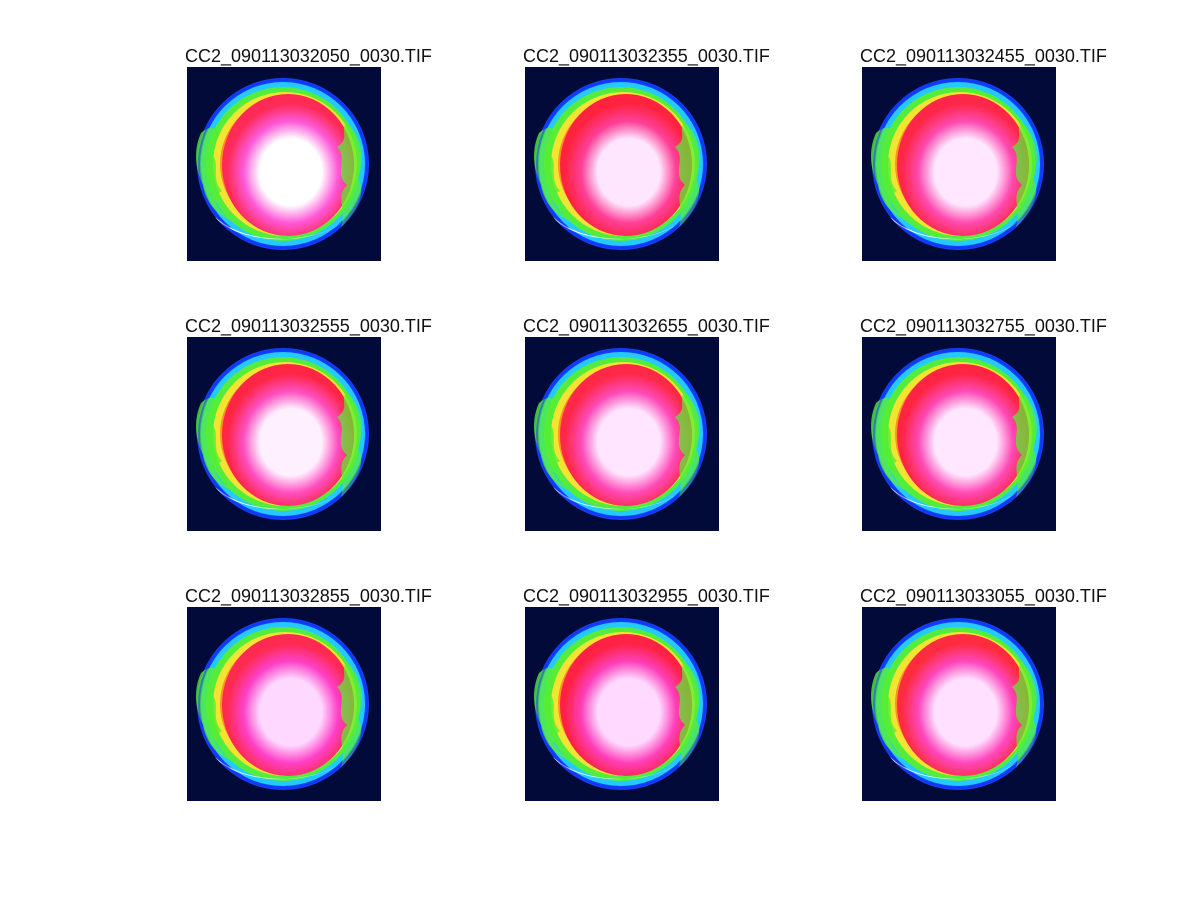  I want to click on image-panel-5: CC2_090113032655_0030.TIF, so click(654, 430).